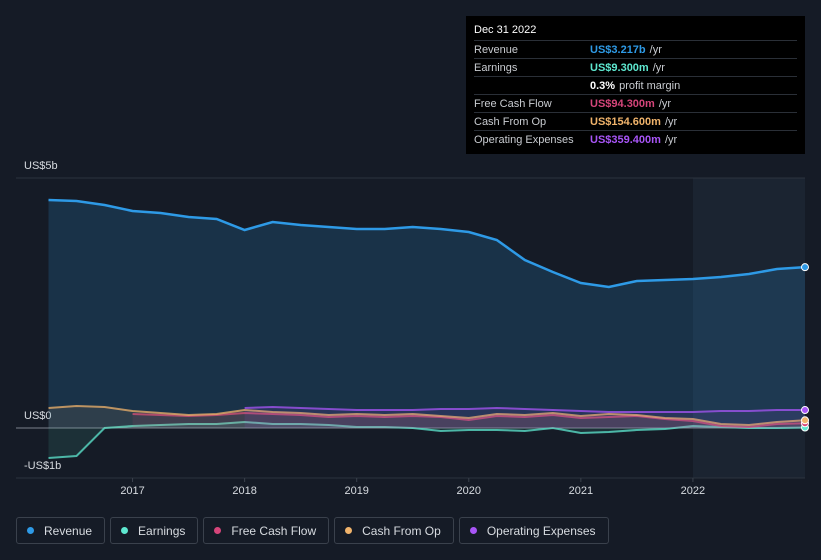 The height and width of the screenshot is (560, 821). I want to click on x-tick-label: 2018, so click(244, 491).